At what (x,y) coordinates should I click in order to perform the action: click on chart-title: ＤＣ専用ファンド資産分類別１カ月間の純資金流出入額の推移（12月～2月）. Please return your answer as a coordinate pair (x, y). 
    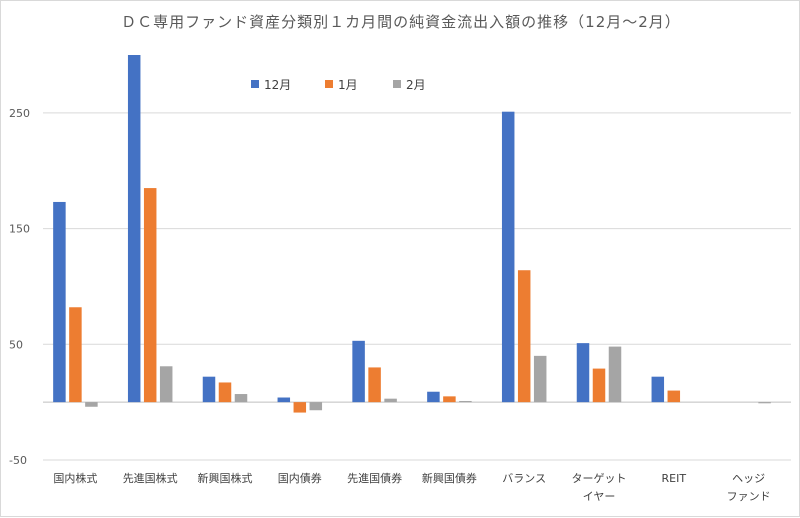
    Looking at the image, I should click on (401, 22).